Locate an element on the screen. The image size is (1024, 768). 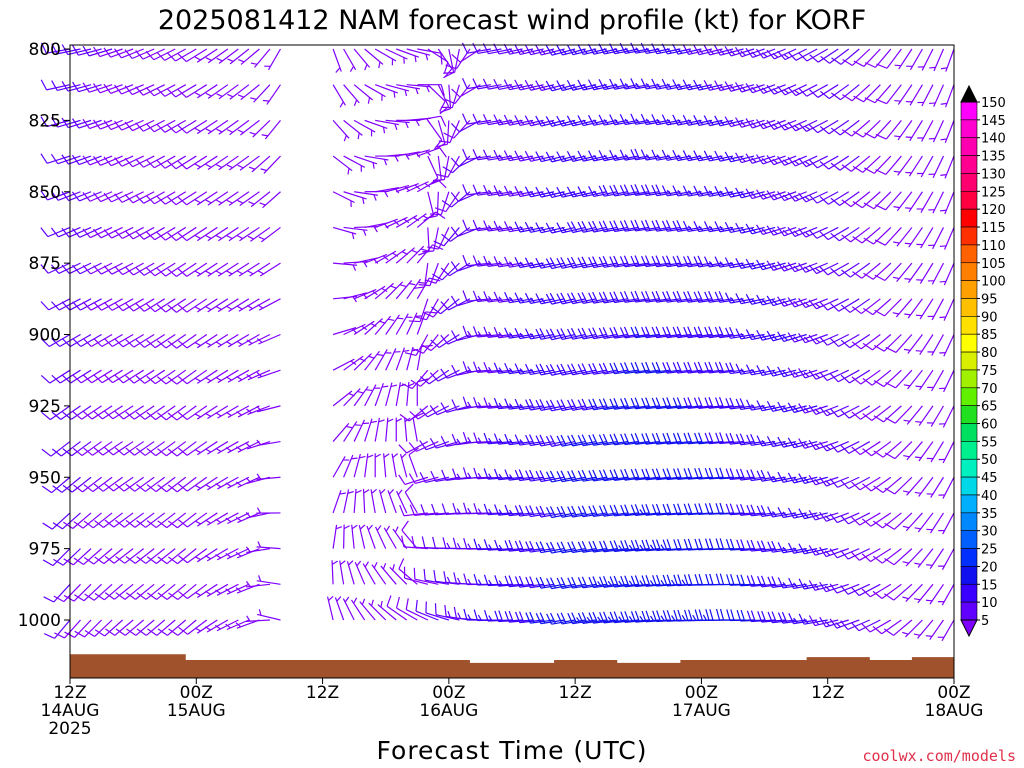
colorbar-tick-label: 30 is located at coordinates (989, 532).